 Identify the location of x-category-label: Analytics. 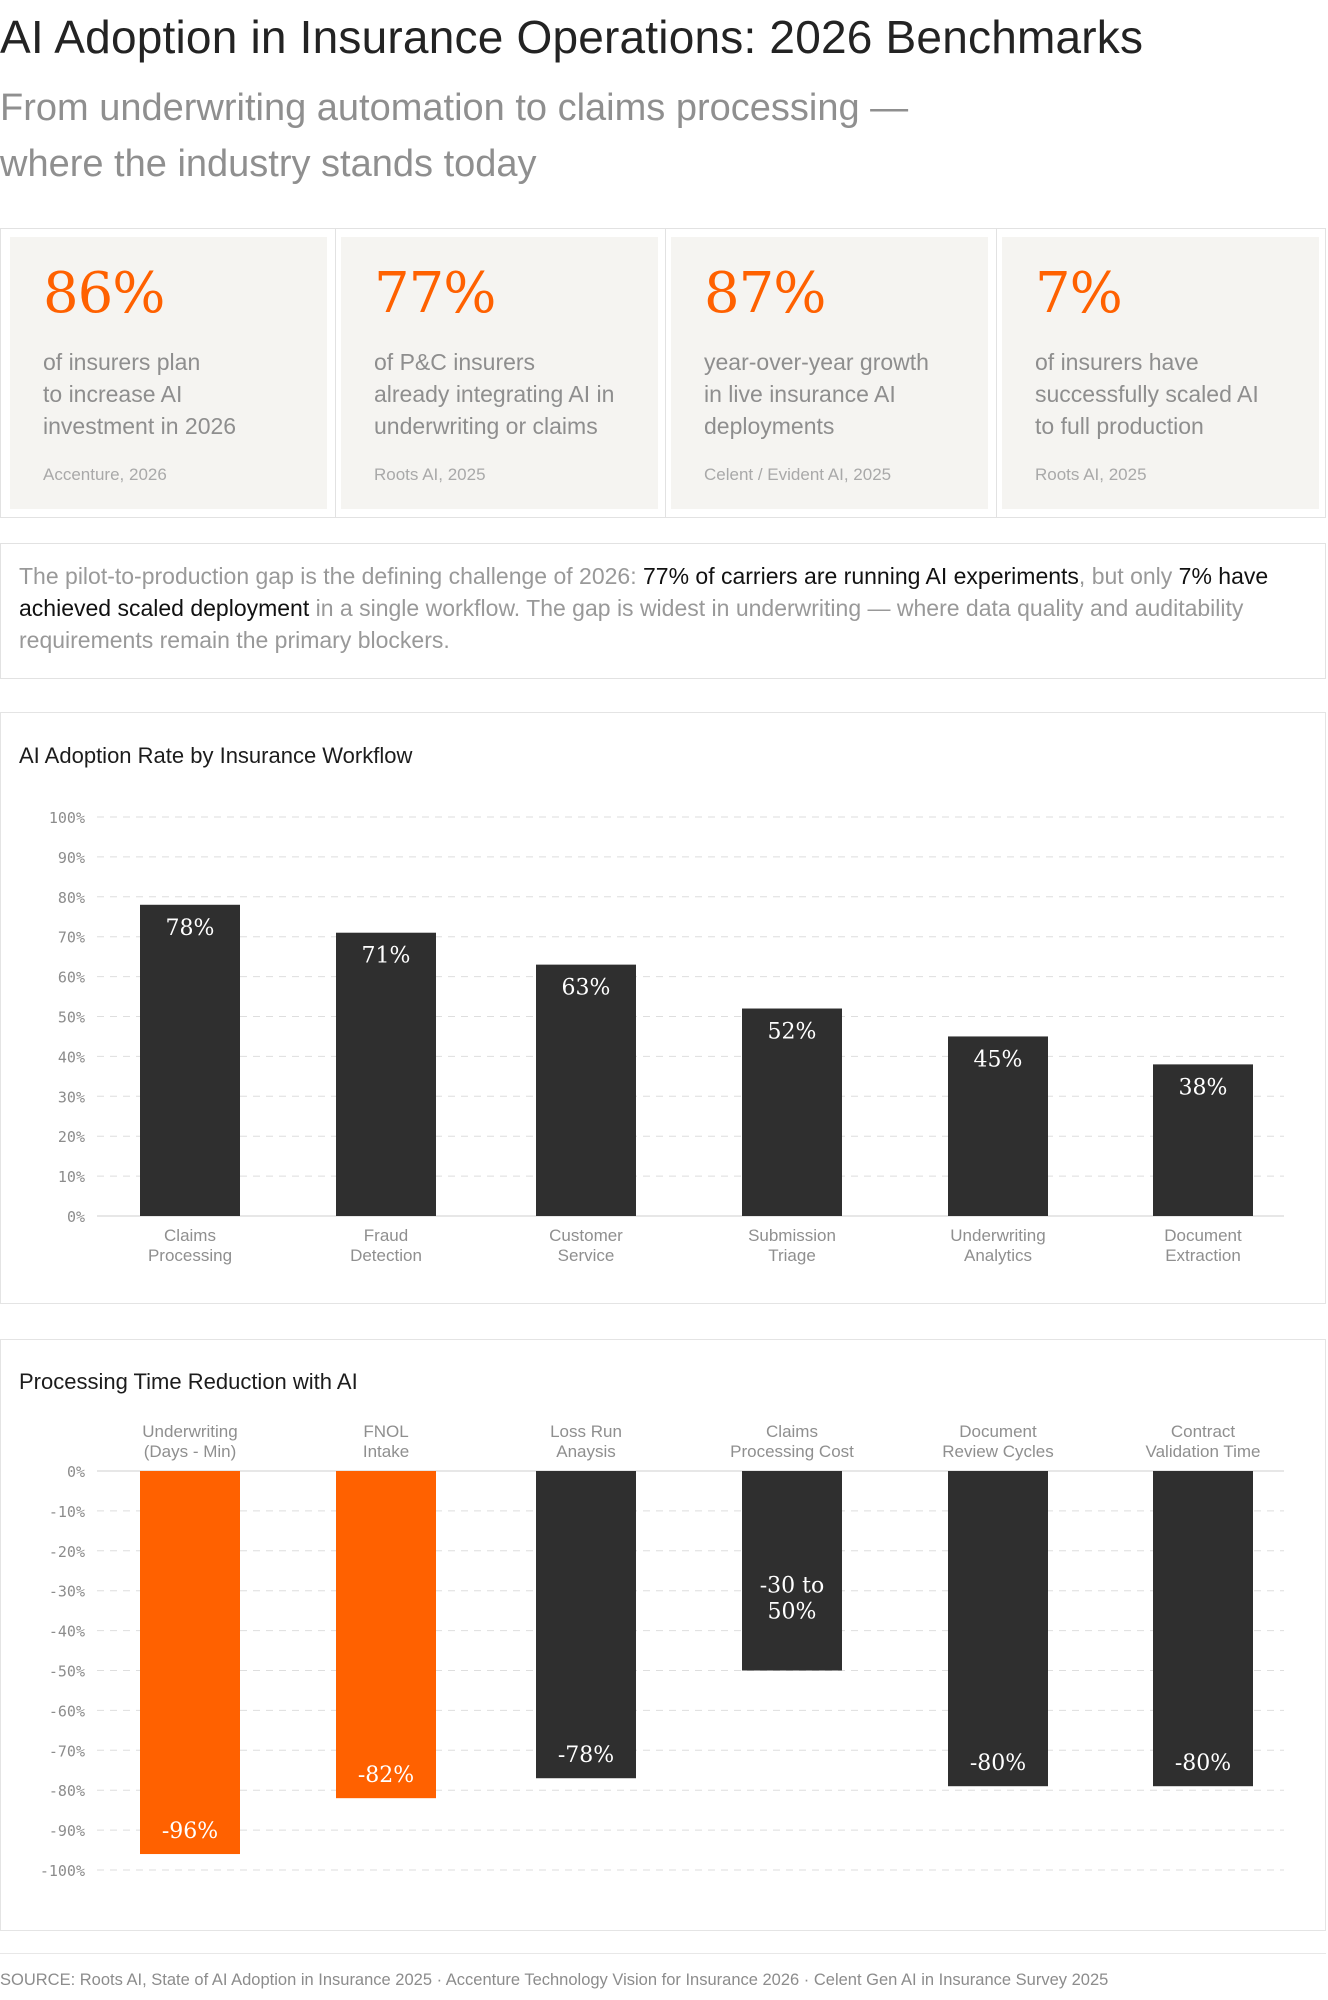
(998, 1255).